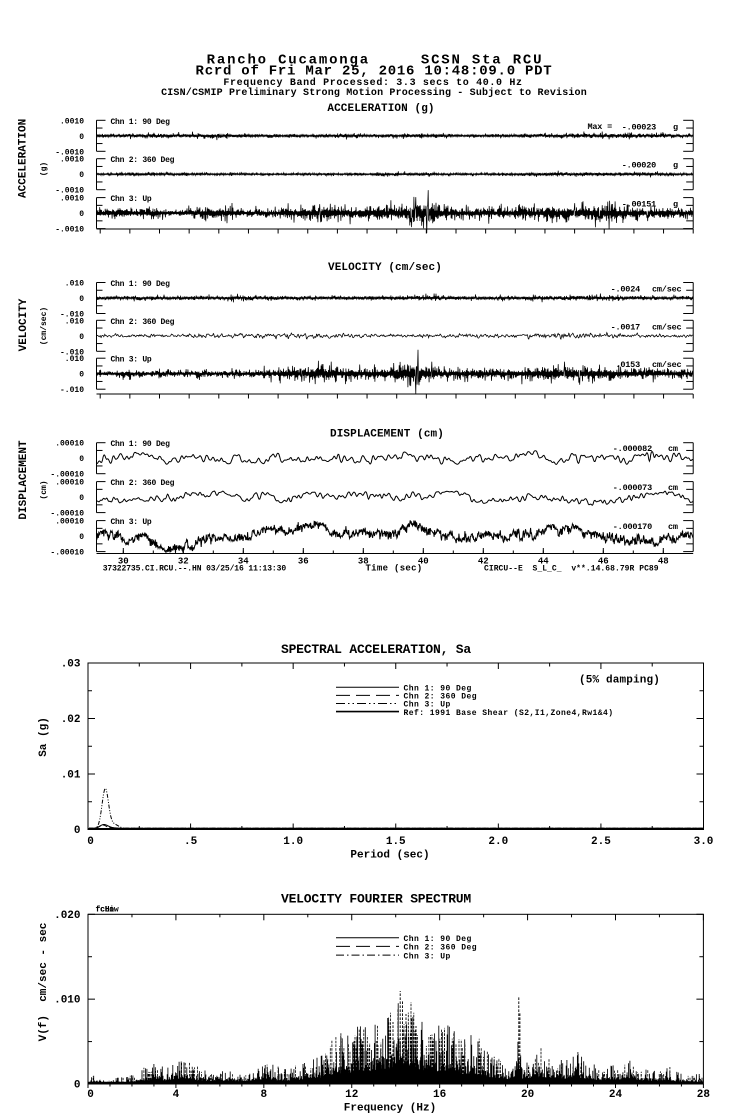 This screenshot has height=1115, width=739. I want to click on svg-text: -.000170, so click(632, 527).